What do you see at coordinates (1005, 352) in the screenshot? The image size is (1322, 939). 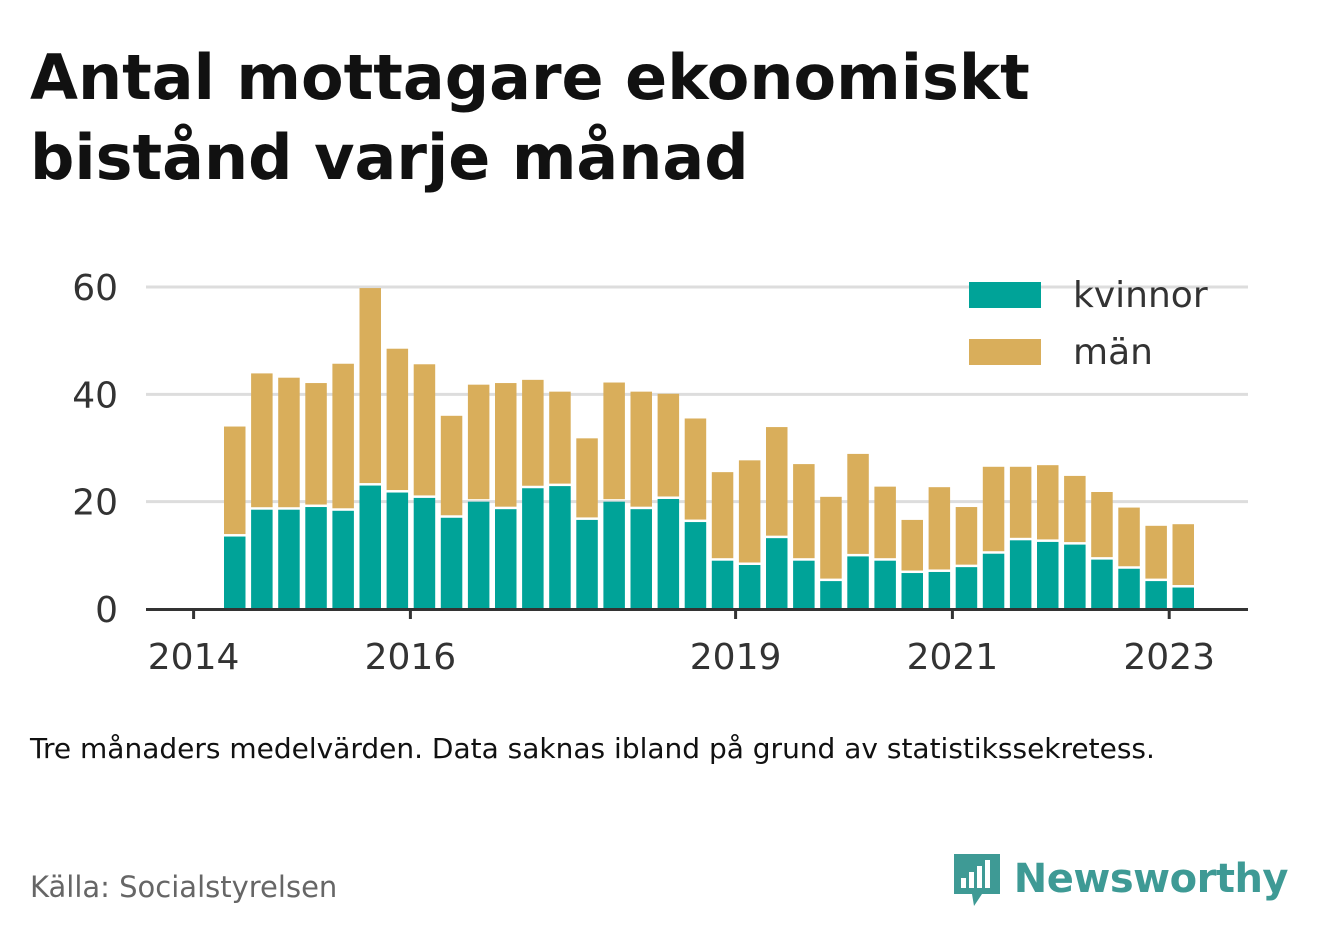 I see `legend-swatch-man` at bounding box center [1005, 352].